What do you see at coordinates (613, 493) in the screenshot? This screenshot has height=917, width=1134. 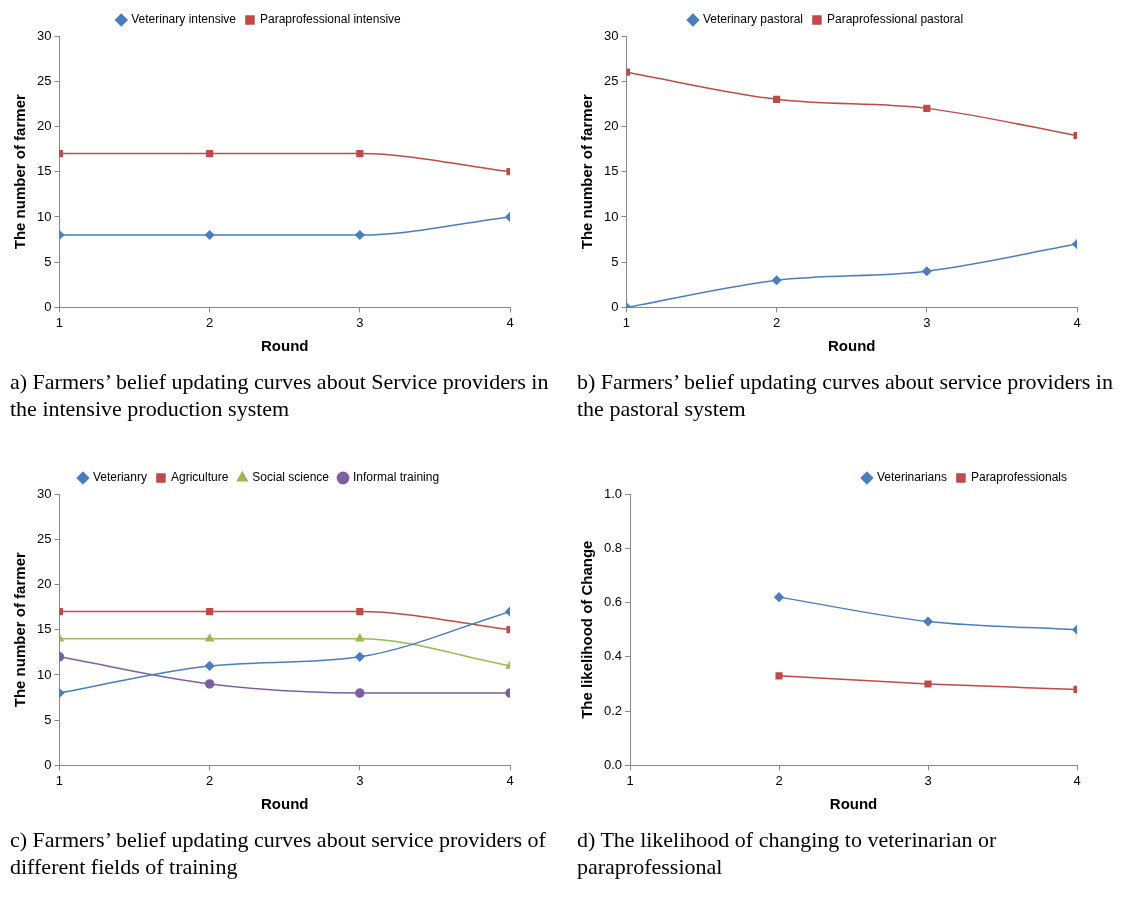 I see `y-tick-label: 1.0` at bounding box center [613, 493].